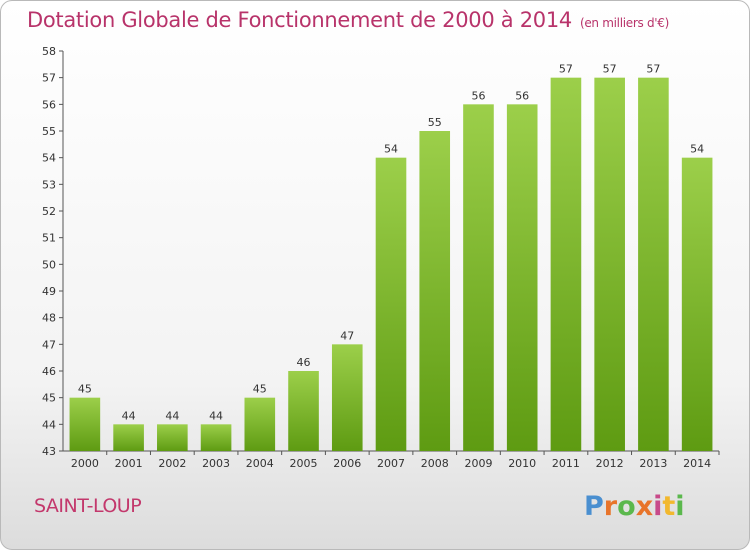 This screenshot has height=550, width=750. What do you see at coordinates (697, 463) in the screenshot?
I see `x-tick-label: 2014` at bounding box center [697, 463].